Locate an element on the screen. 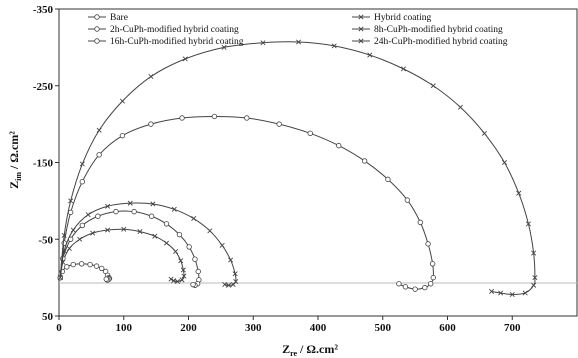 This screenshot has height=358, width=578. x-tick-label: 100 is located at coordinates (124, 328).